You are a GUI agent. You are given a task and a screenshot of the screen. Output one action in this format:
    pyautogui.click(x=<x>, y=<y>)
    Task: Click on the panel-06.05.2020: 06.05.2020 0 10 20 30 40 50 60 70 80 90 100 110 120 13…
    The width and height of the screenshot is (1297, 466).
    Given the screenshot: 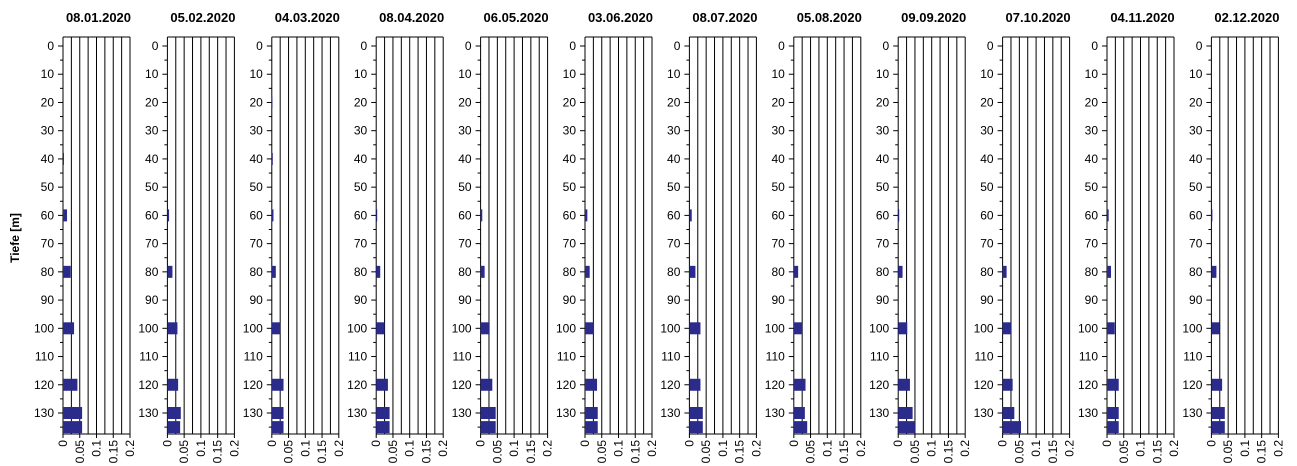 What is the action you would take?
    pyautogui.click(x=503, y=236)
    